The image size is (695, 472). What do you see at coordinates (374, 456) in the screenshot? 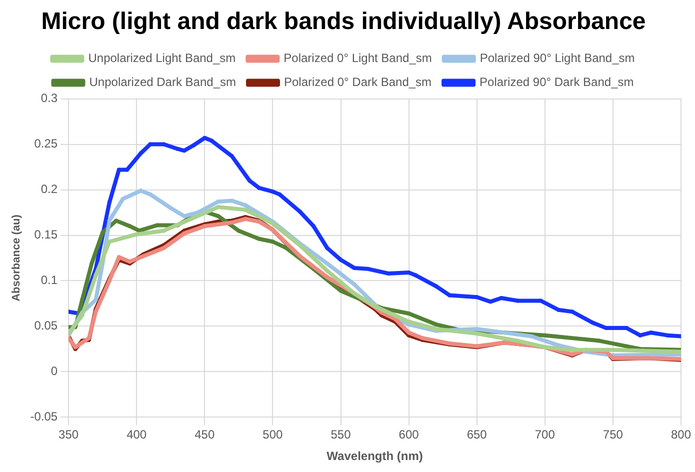
I see `x-axis-title: Wavelength (nm)` at bounding box center [374, 456].